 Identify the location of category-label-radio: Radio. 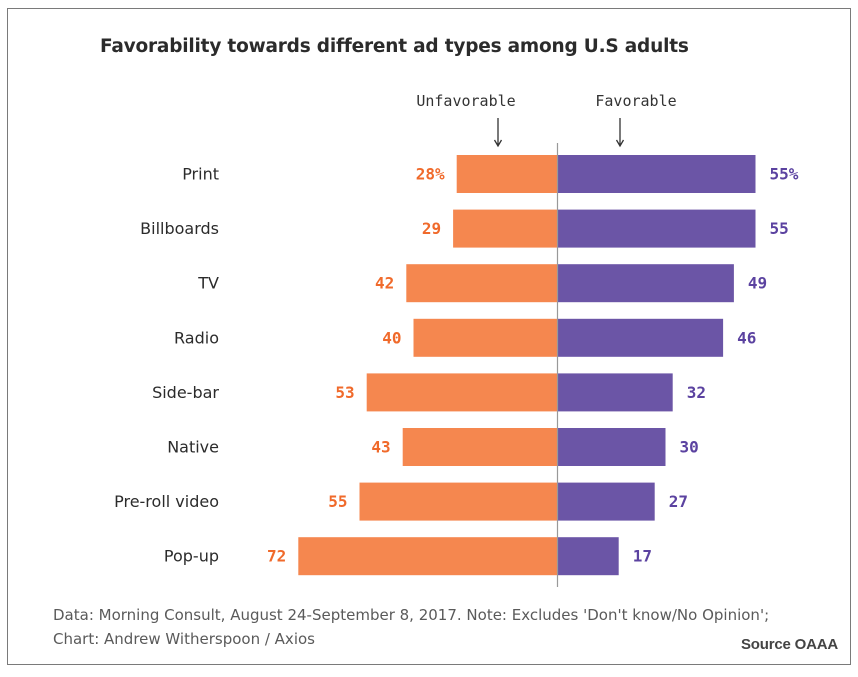
(196, 337).